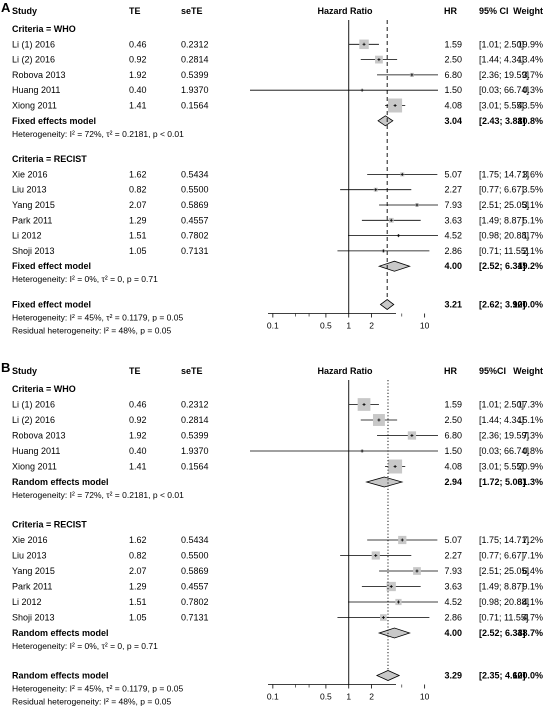 The width and height of the screenshot is (550, 717). What do you see at coordinates (24, 371) in the screenshot?
I see `header-study: Study` at bounding box center [24, 371].